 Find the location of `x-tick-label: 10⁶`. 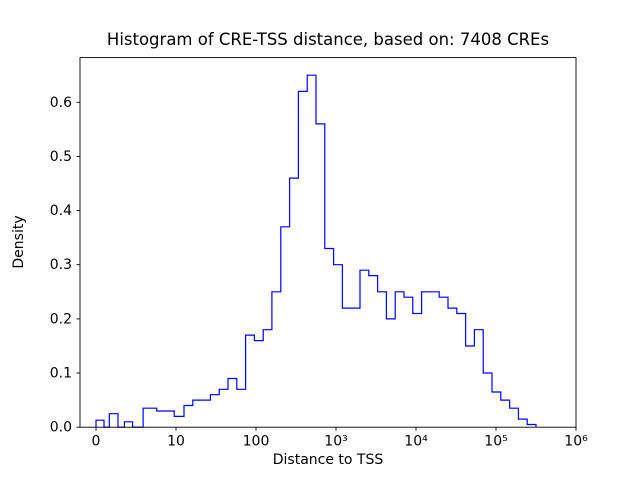

x-tick-label: 10⁶ is located at coordinates (576, 442).